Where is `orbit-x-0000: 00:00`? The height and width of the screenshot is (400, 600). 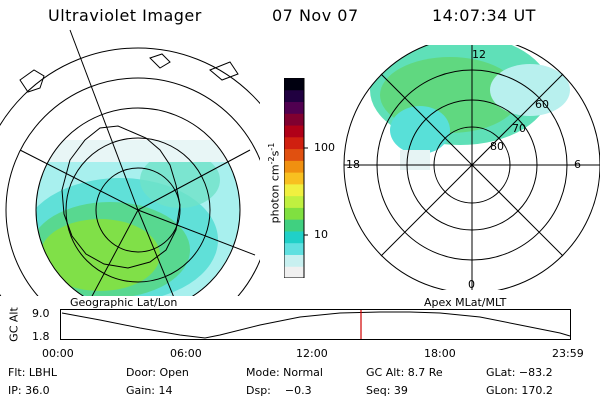
orbit-x-0000: 00:00 is located at coordinates (58, 353).